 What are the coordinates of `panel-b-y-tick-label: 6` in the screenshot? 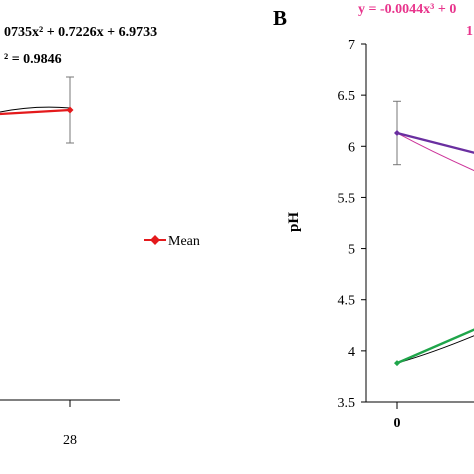 It's located at (351, 147).